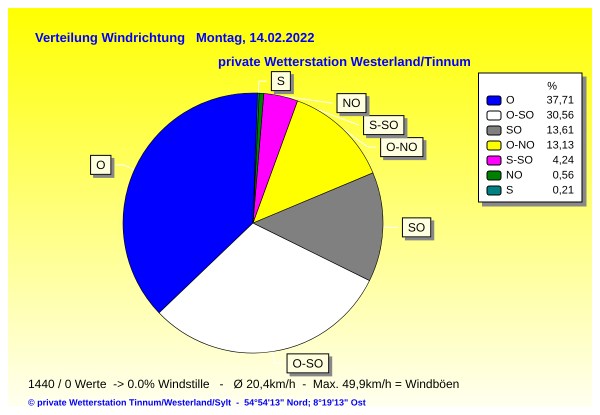  Describe the element at coordinates (563, 160) in the screenshot. I see `data-label: 4,24` at that location.